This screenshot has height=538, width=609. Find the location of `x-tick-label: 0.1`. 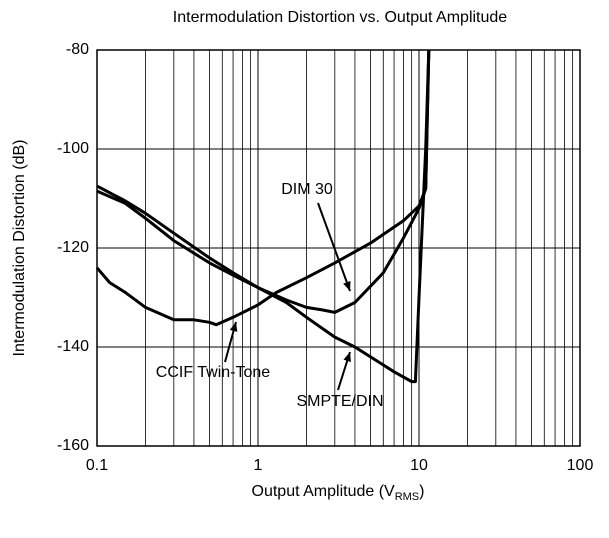

x-tick-label: 0.1 is located at coordinates (97, 465).